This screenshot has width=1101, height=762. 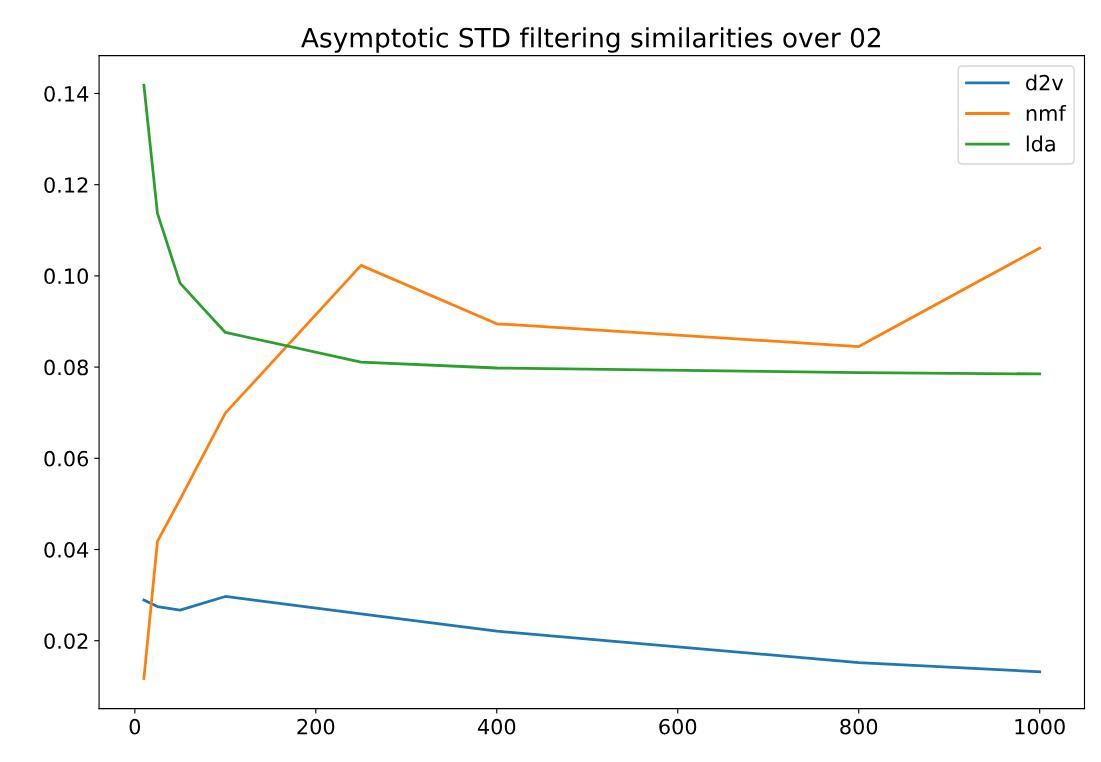 I want to click on legend-label: nmf, so click(x=1046, y=112).